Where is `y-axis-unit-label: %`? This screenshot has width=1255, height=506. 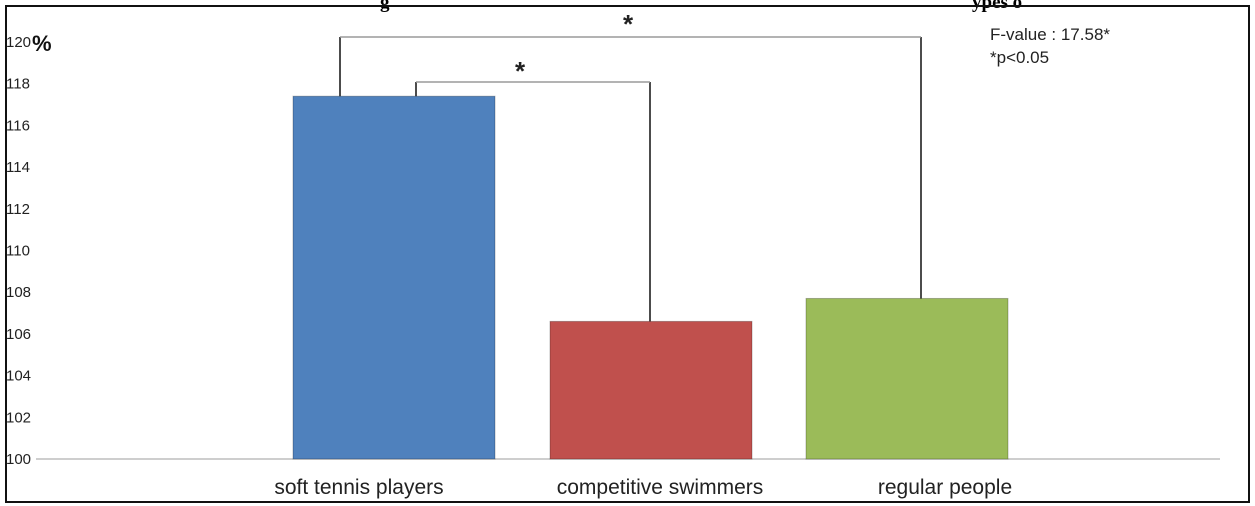 y-axis-unit-label: % is located at coordinates (42, 43).